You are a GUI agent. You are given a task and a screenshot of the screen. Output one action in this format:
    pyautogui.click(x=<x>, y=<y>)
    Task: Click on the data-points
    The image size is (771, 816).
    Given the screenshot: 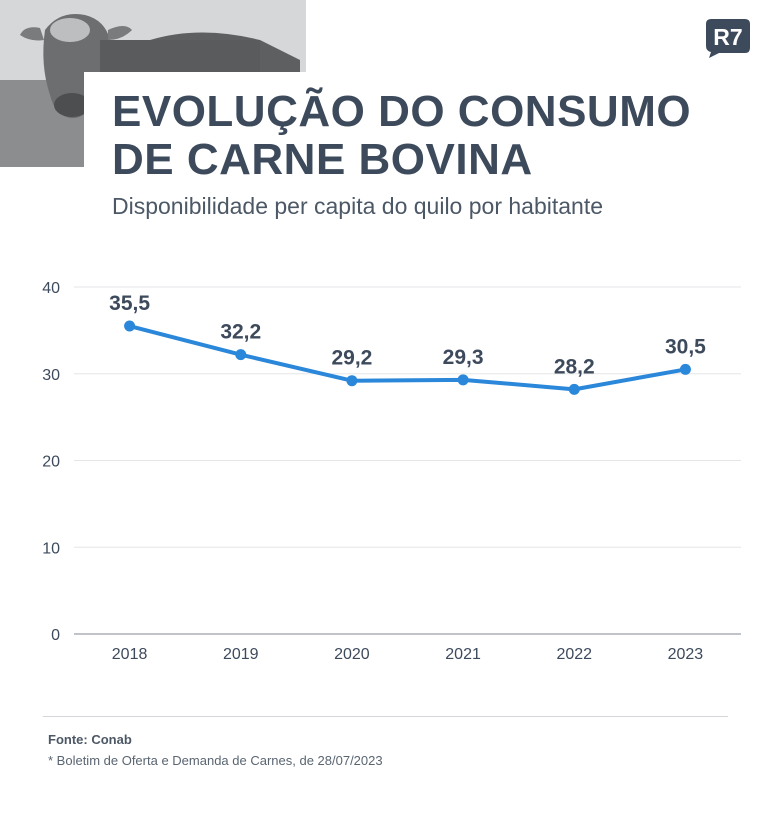 What is the action you would take?
    pyautogui.click(x=407, y=357)
    